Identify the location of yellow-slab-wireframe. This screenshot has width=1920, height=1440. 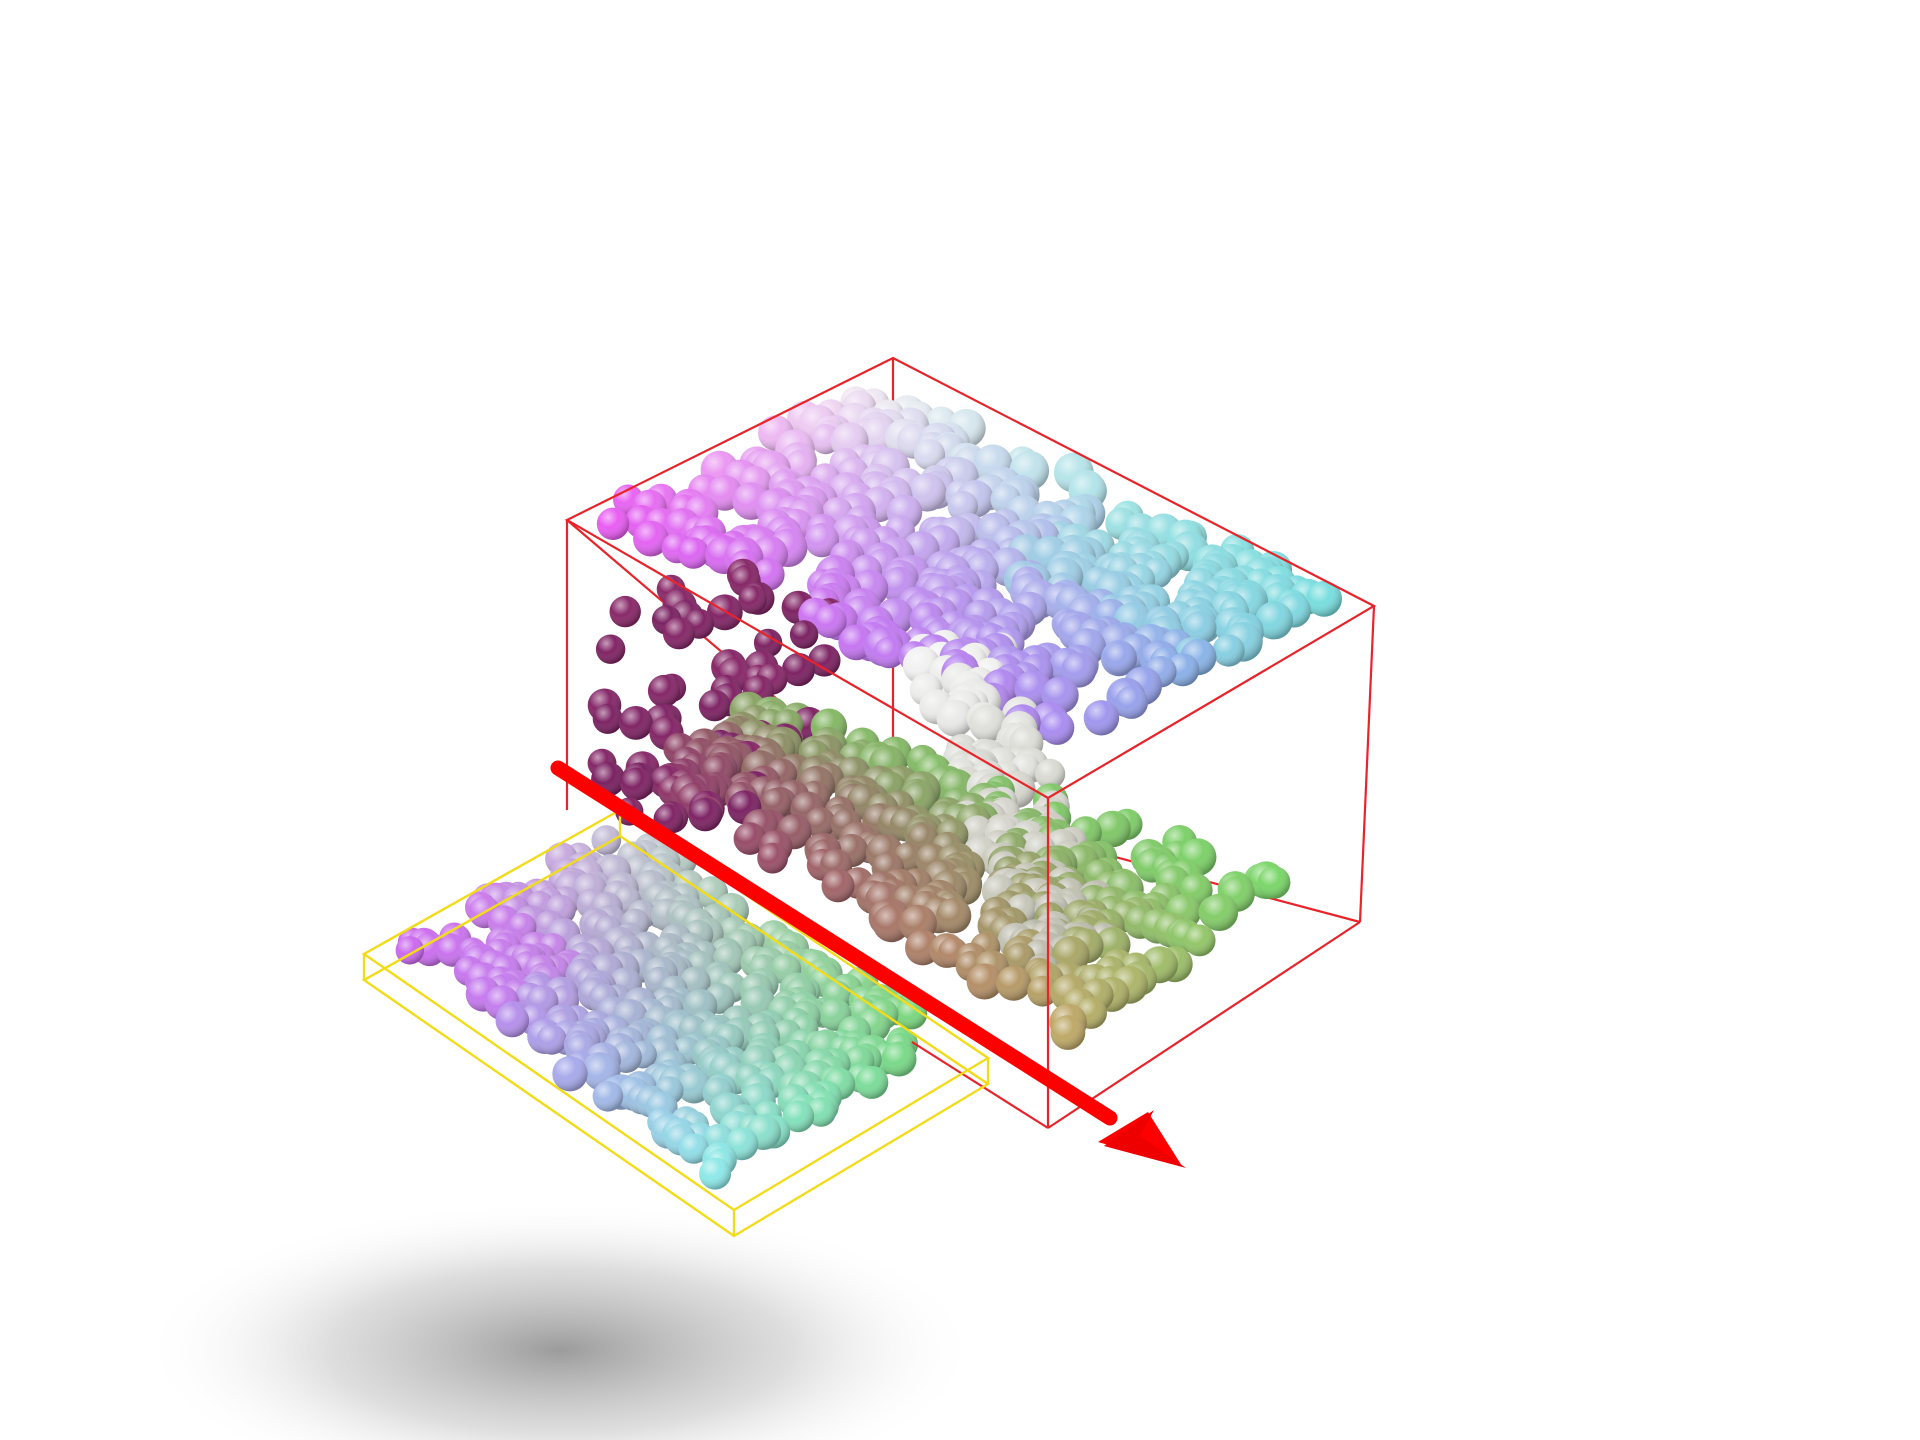
(676, 1023).